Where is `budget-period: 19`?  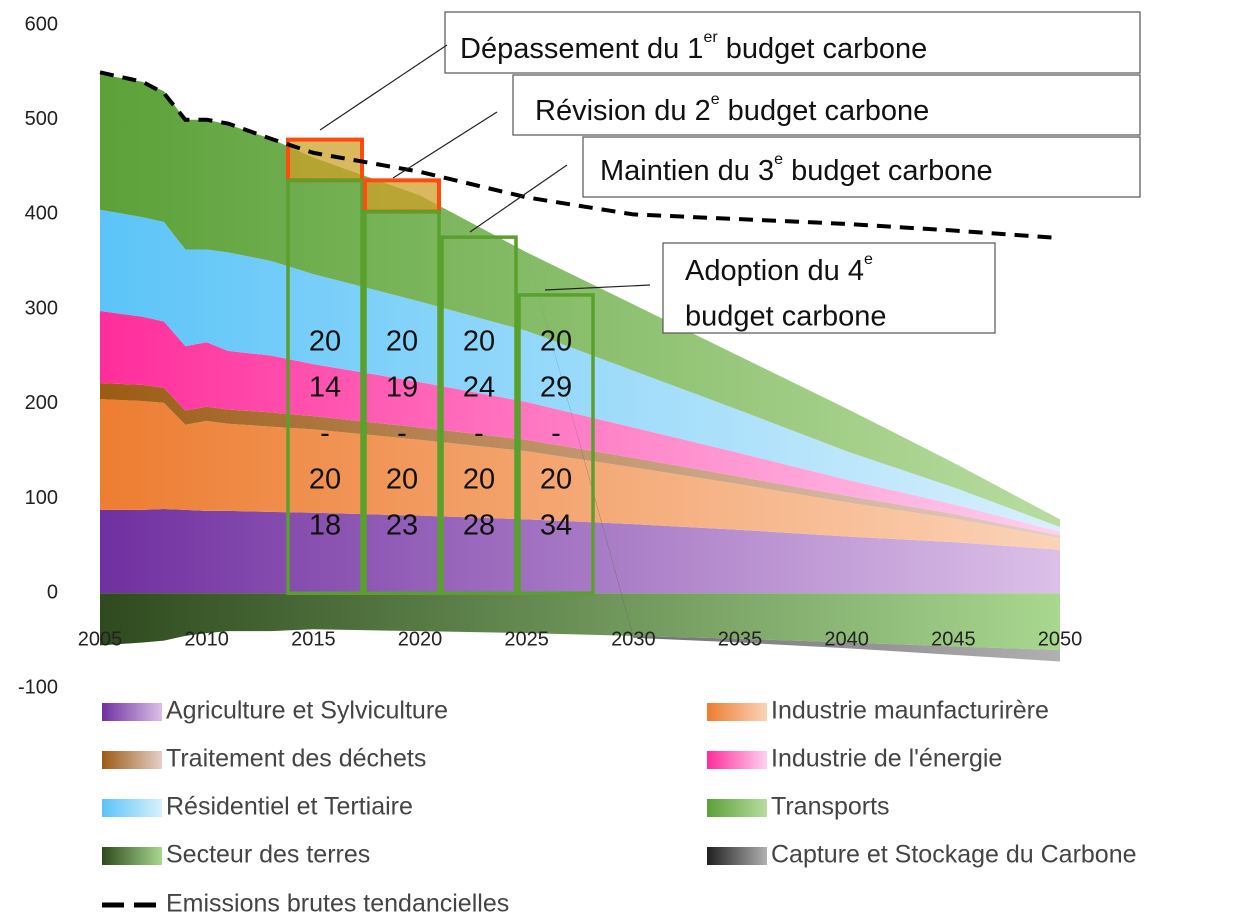
budget-period: 19 is located at coordinates (402, 388).